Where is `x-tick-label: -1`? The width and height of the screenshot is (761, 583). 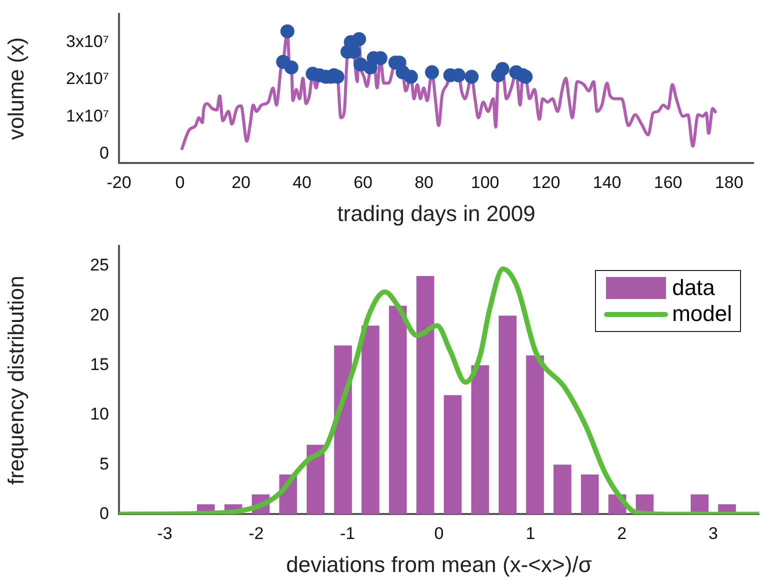 x-tick-label: -1 is located at coordinates (348, 534).